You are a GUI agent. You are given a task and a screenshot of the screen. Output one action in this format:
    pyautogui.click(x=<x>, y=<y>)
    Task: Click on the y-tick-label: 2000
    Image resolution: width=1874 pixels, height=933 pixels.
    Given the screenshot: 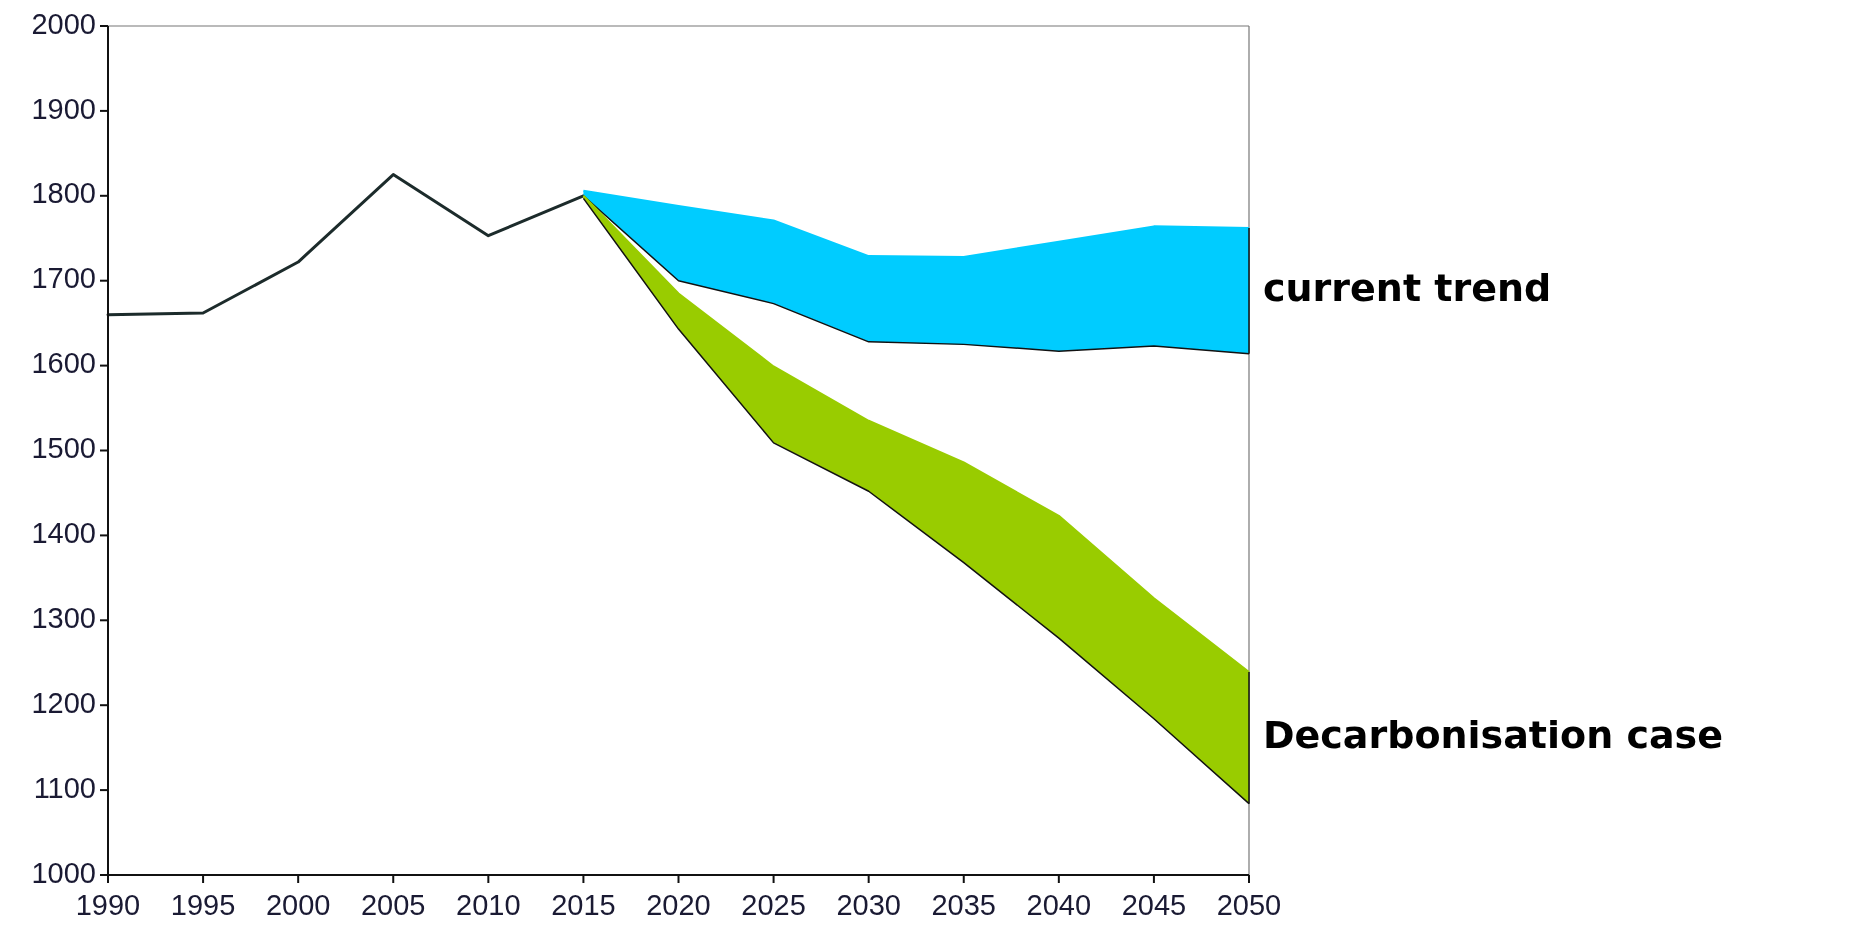 What is the action you would take?
    pyautogui.click(x=63, y=23)
    